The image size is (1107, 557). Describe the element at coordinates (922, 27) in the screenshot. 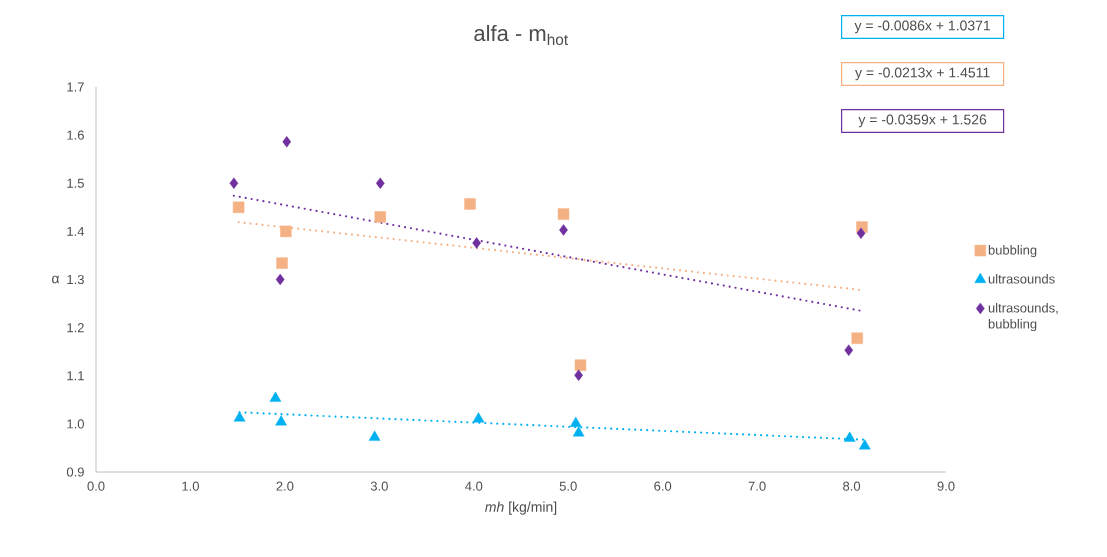

I see `text: y = -0.0086x + 1.0371` at that location.